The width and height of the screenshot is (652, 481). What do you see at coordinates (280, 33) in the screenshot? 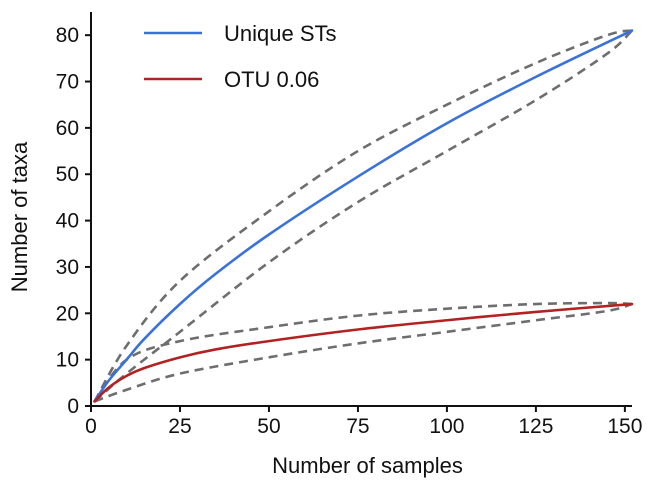
I see `legend-label-1: Unique STs` at bounding box center [280, 33].